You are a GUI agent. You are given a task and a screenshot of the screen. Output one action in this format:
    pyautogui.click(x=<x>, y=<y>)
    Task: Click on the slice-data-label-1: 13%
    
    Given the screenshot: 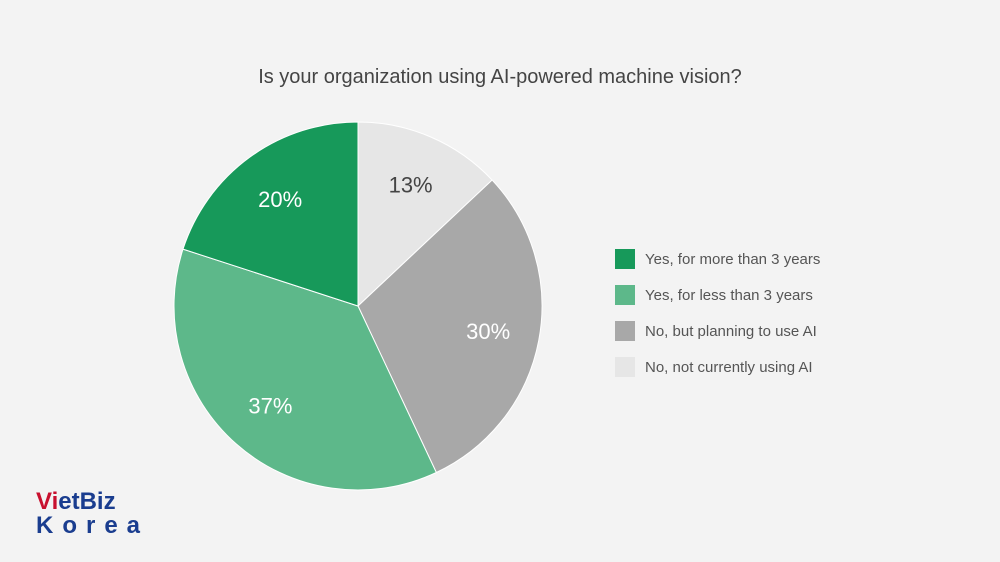 What is the action you would take?
    pyautogui.click(x=411, y=184)
    